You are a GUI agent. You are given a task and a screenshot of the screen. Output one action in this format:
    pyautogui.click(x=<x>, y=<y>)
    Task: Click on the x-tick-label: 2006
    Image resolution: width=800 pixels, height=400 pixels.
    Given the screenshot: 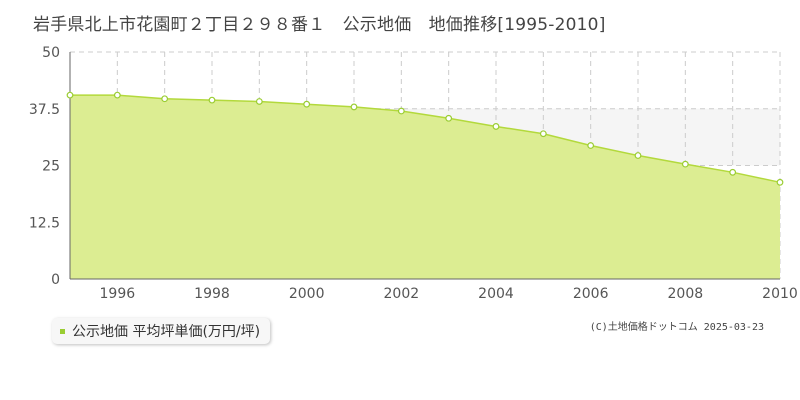 What is the action you would take?
    pyautogui.click(x=591, y=294)
    